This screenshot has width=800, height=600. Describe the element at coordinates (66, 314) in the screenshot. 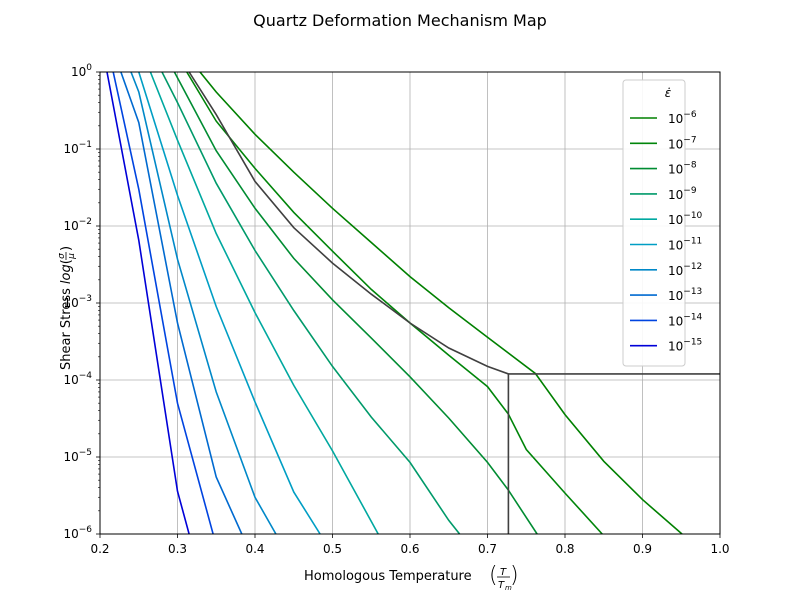

I see `y-axis-label-text: Shear Stresslog(` at that location.